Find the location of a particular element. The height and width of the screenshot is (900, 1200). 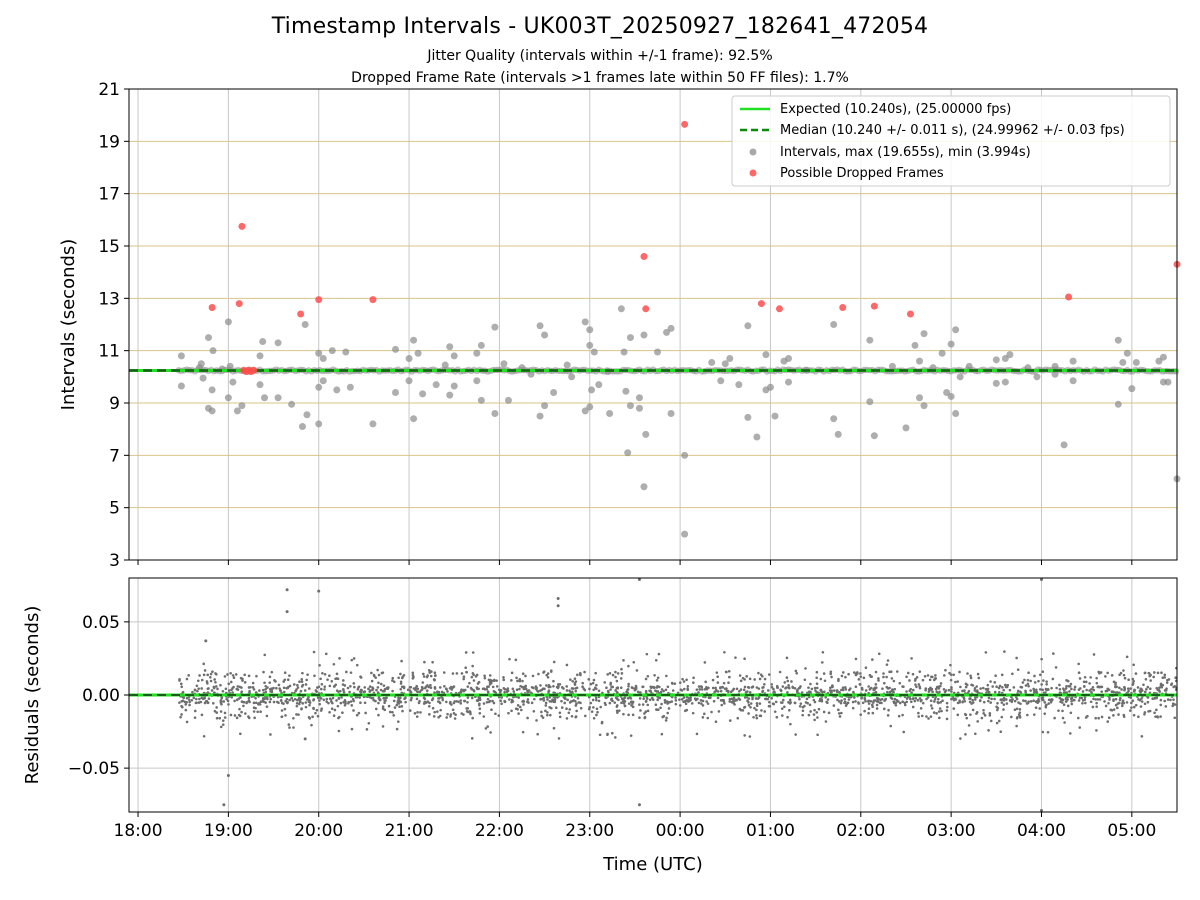

residual-outlier is located at coordinates (1041, 579).